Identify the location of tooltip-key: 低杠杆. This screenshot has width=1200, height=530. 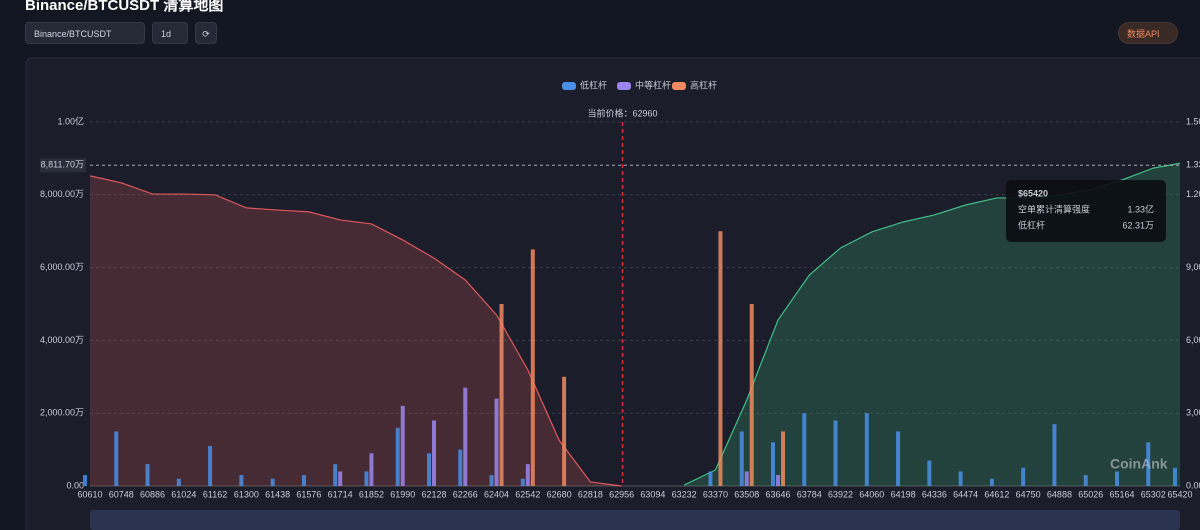
(1031, 224).